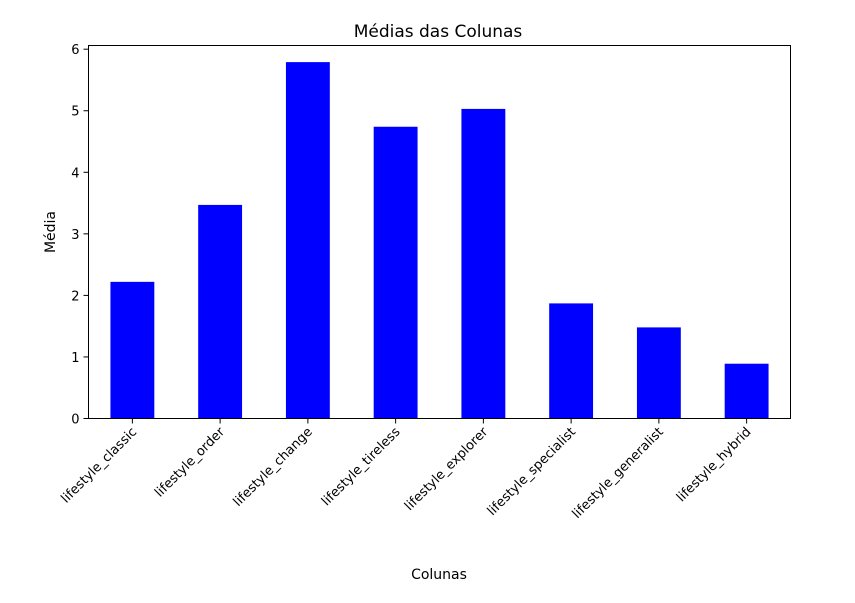  Describe the element at coordinates (100, 466) in the screenshot. I see `x-tick-label: lifestyle_classic` at that location.